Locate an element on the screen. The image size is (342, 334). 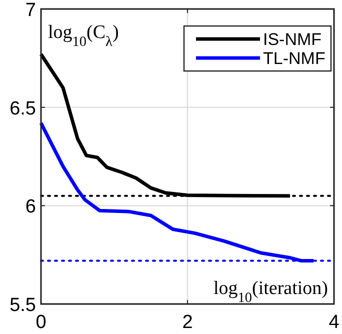
x-tick-label: 2 is located at coordinates (187, 322).